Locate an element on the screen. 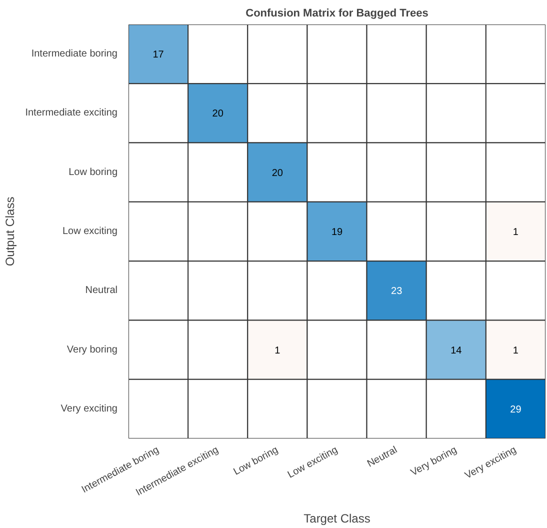  data-label: 17 is located at coordinates (158, 55).